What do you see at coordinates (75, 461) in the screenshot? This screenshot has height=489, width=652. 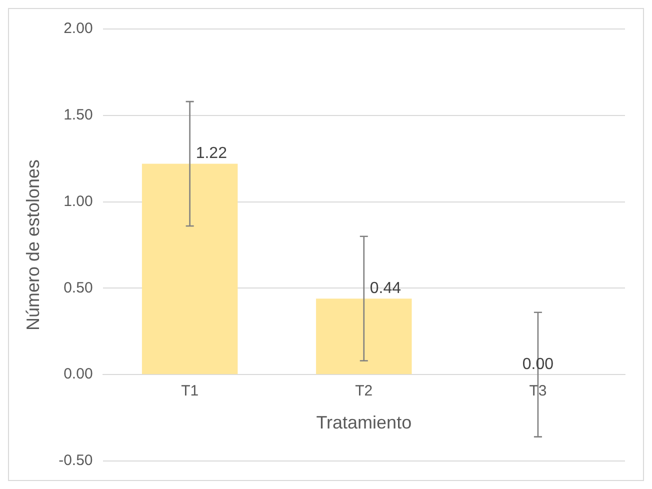 I see `y-tick-label: -0.50` at bounding box center [75, 461].